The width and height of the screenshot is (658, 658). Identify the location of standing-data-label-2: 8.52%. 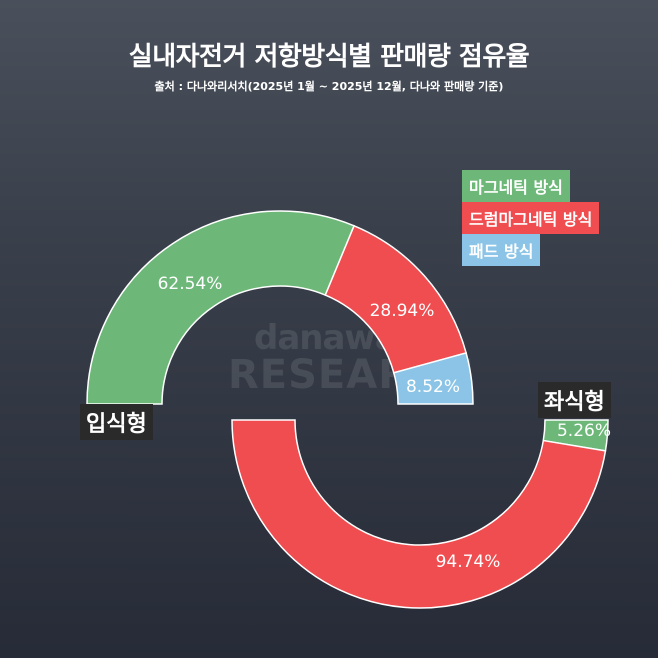
(433, 387).